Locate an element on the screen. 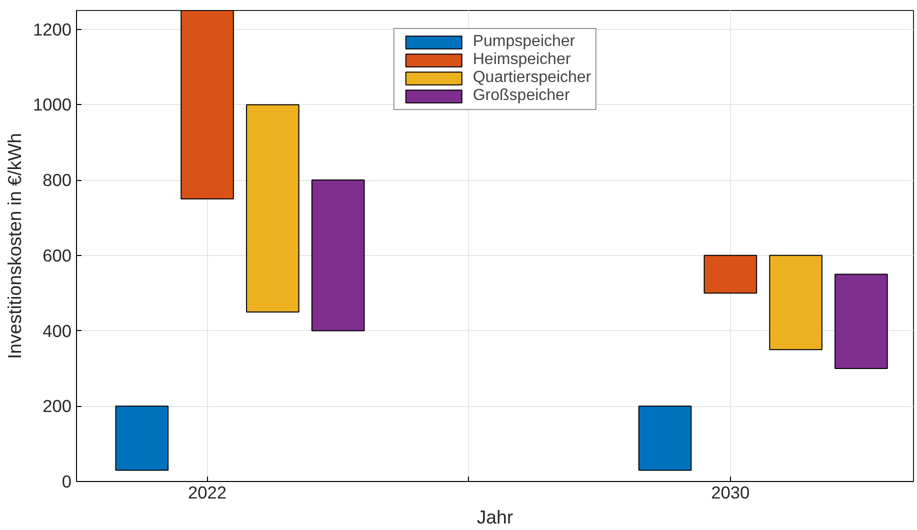 The width and height of the screenshot is (917, 530). legend-label: Quartierspeicher is located at coordinates (532, 78).